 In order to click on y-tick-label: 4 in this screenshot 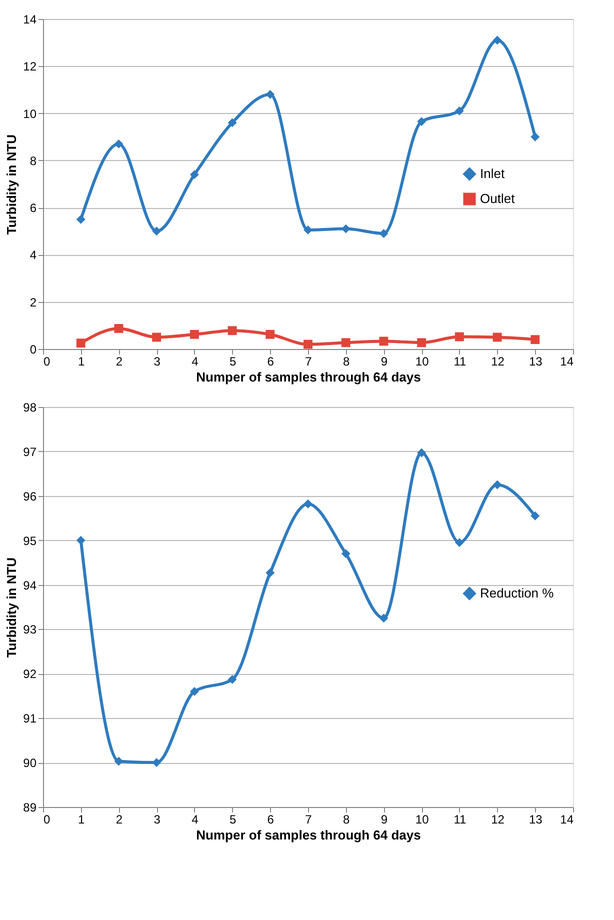, I will do `click(33, 255)`.